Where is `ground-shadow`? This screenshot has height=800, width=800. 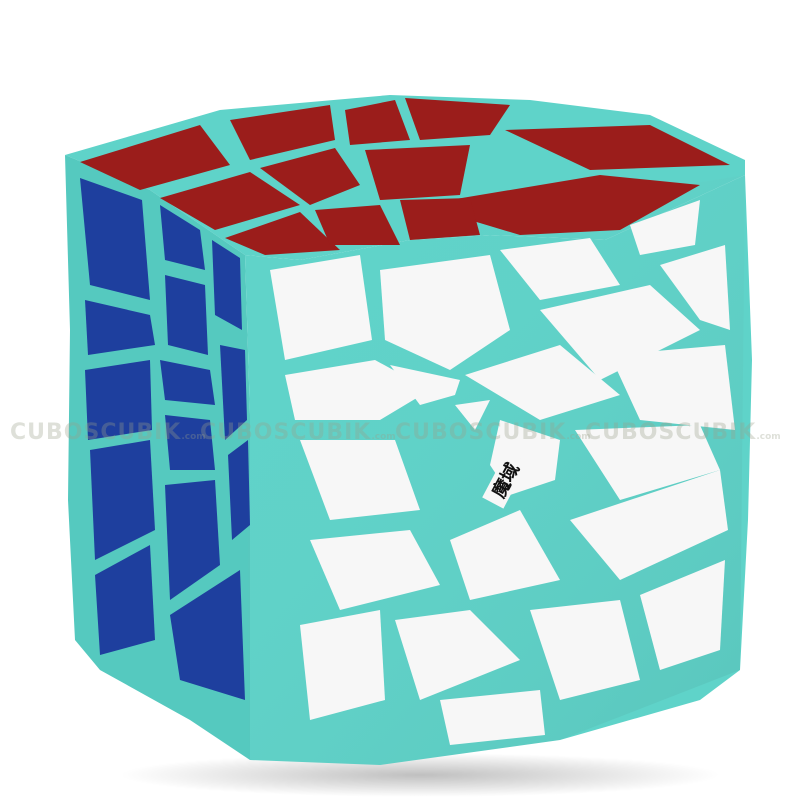 ground-shadow is located at coordinates (420, 775).